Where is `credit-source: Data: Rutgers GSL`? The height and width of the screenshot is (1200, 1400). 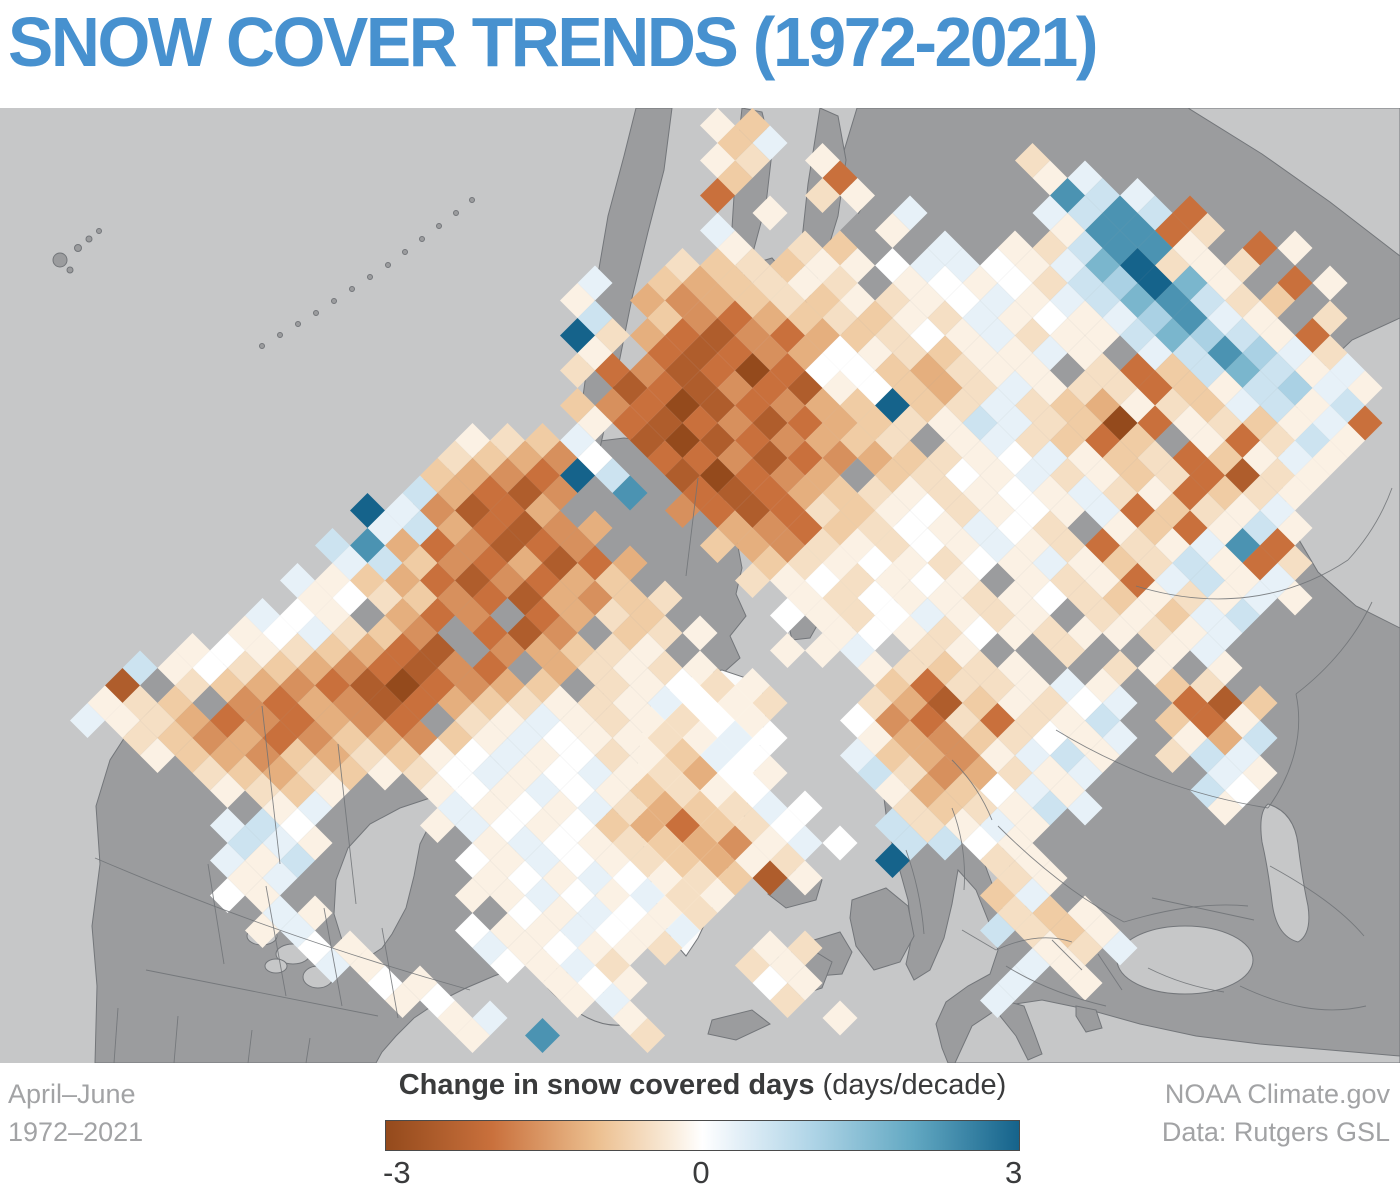
credit-source: Data: Rutgers GSL is located at coordinates (1275, 1132).